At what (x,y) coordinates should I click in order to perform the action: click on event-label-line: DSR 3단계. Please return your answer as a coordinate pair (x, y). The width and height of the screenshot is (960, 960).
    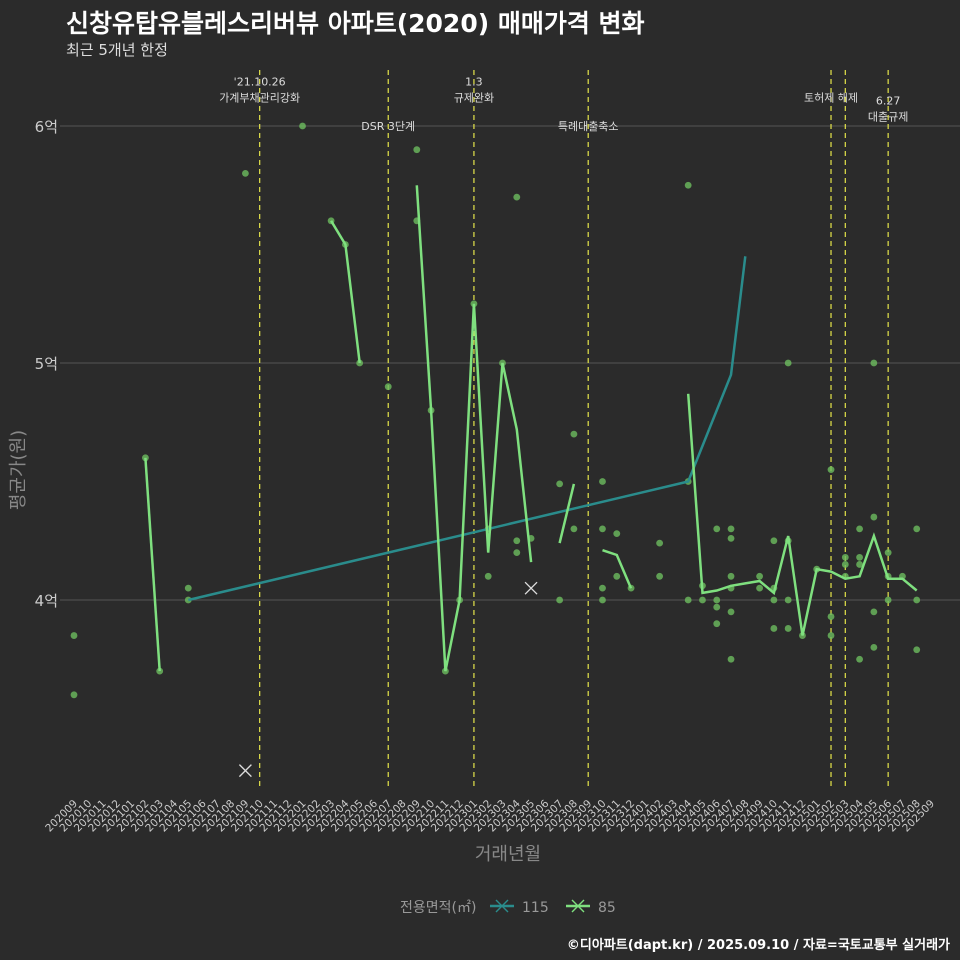
    Looking at the image, I should click on (388, 126).